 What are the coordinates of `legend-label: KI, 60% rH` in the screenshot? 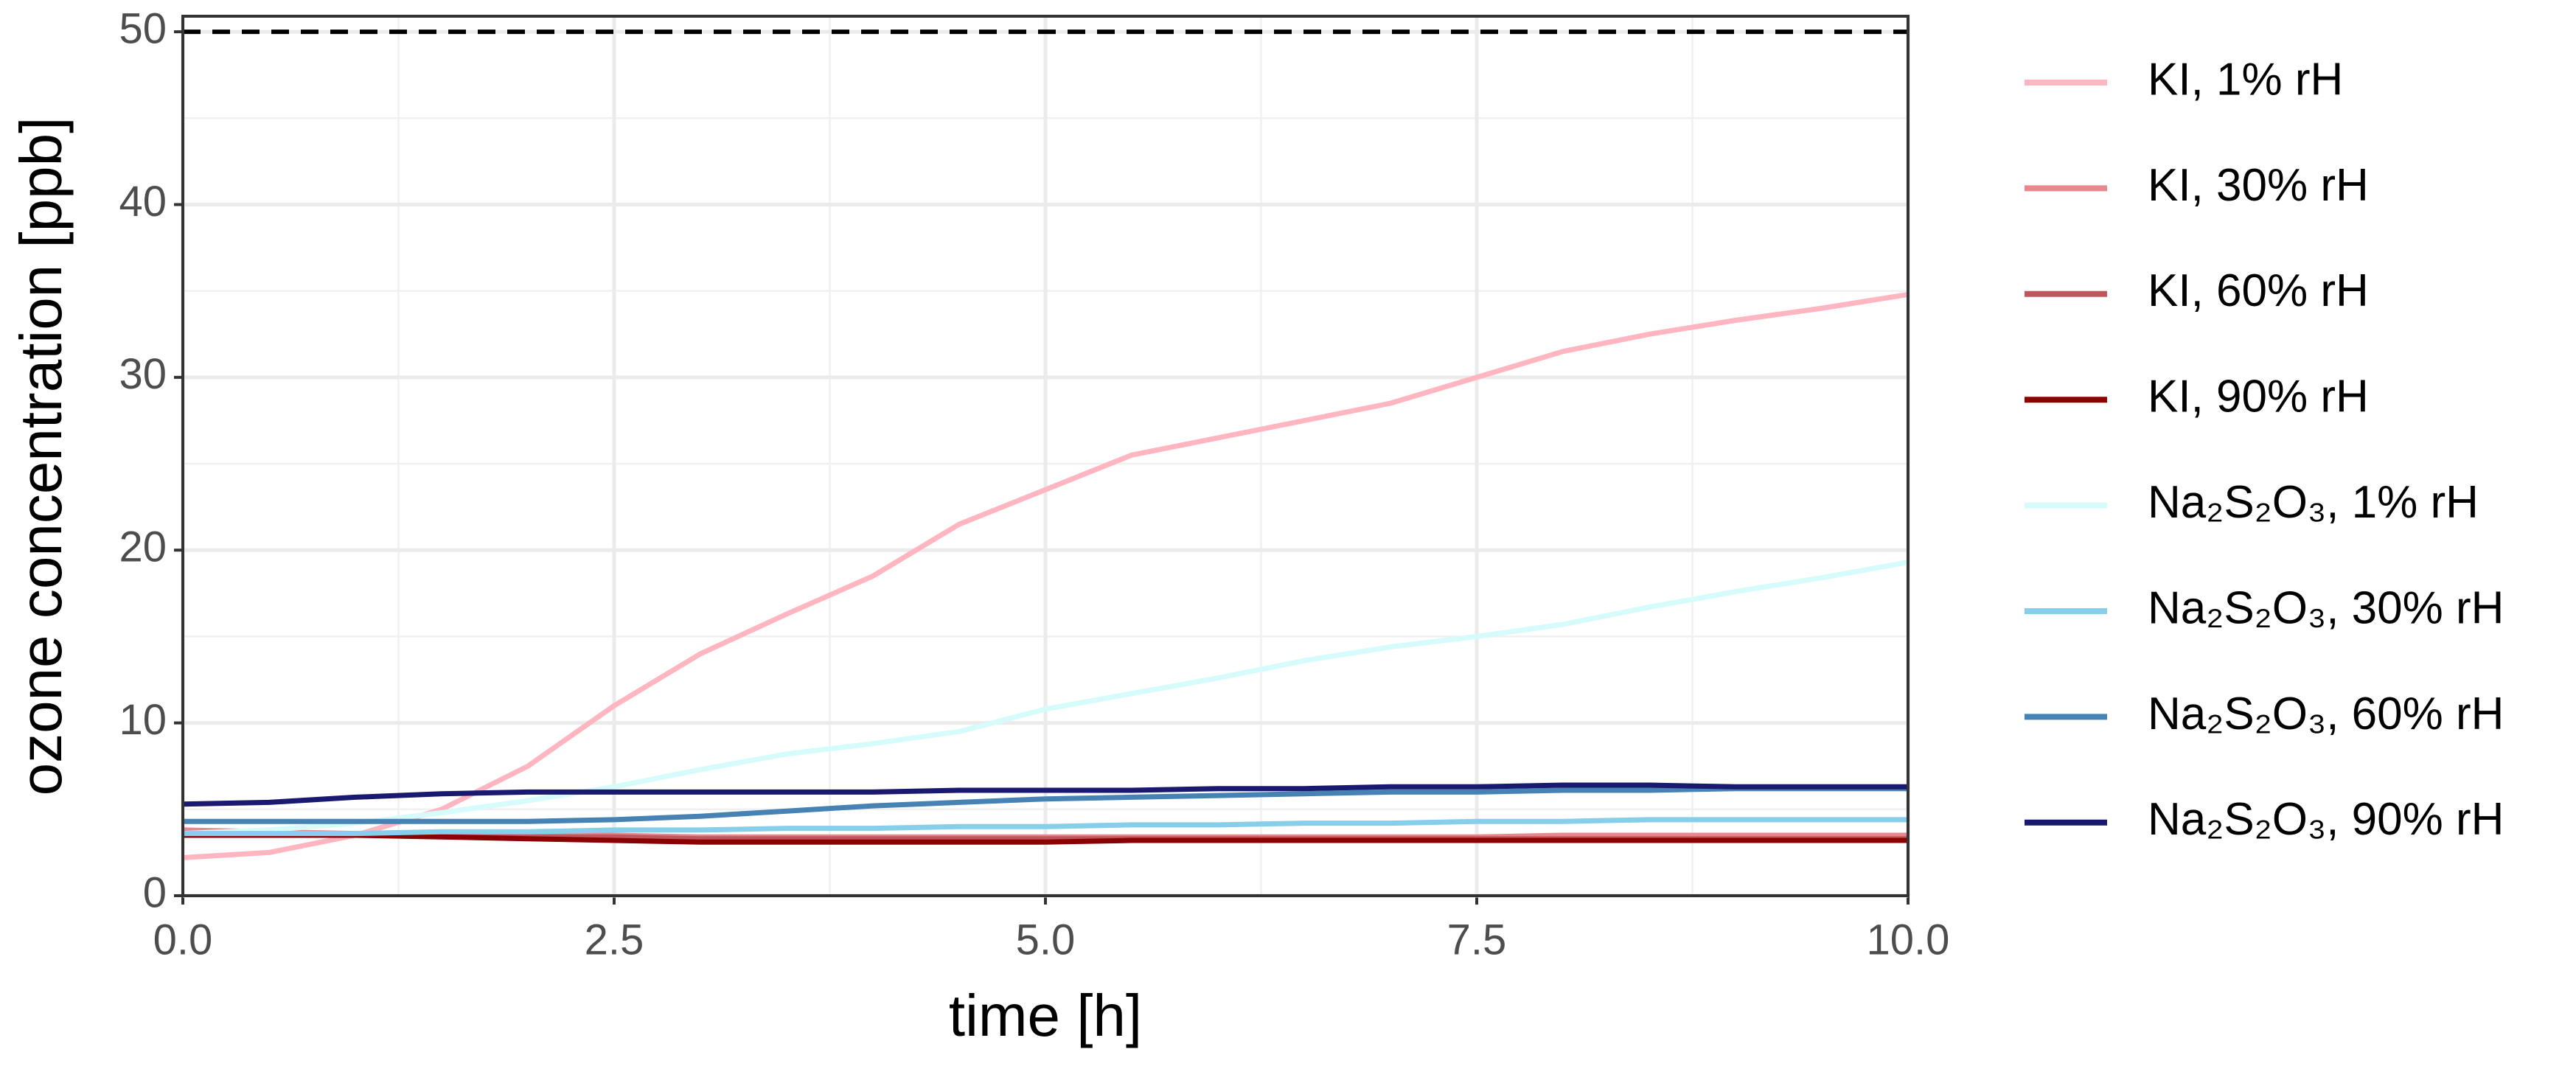 It's located at (2258, 291).